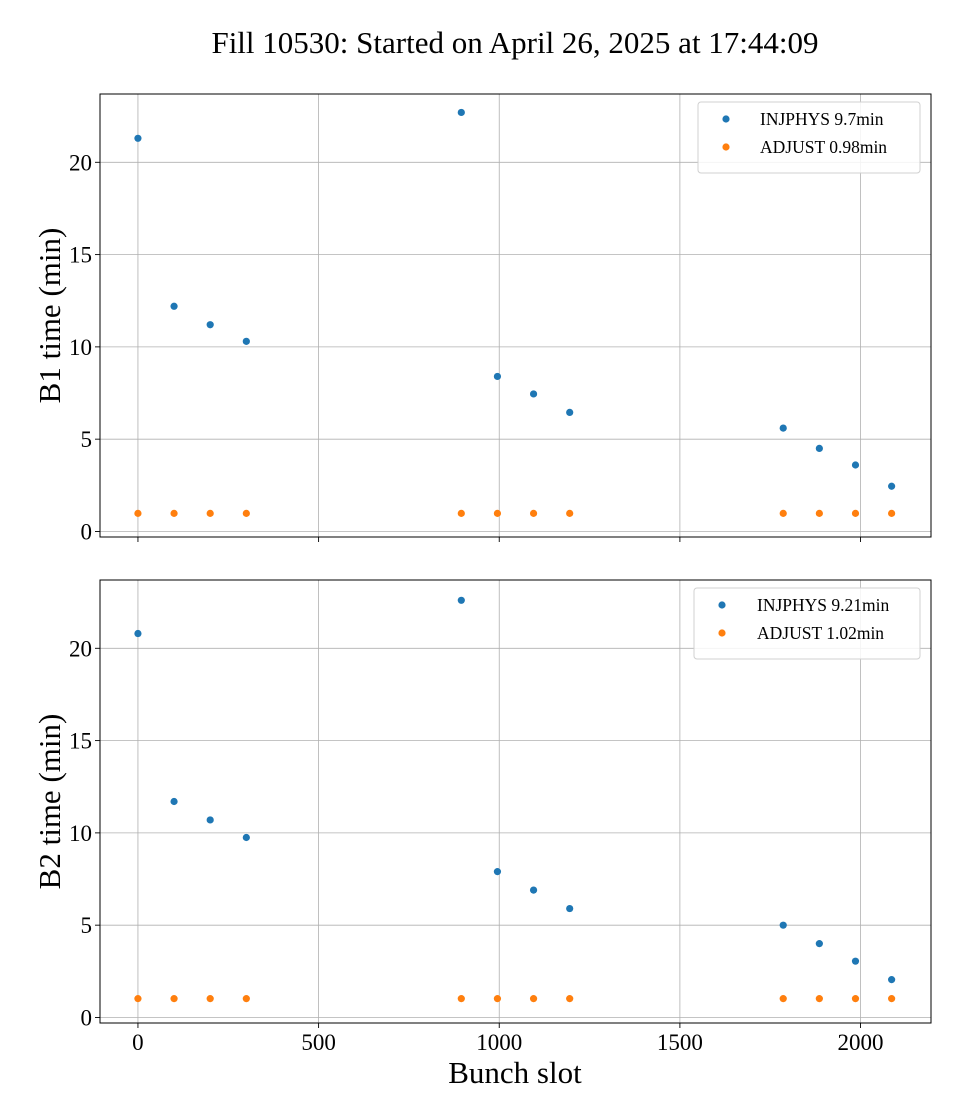 The width and height of the screenshot is (960, 1120). I want to click on x-tick-label: 1500, so click(680, 1042).